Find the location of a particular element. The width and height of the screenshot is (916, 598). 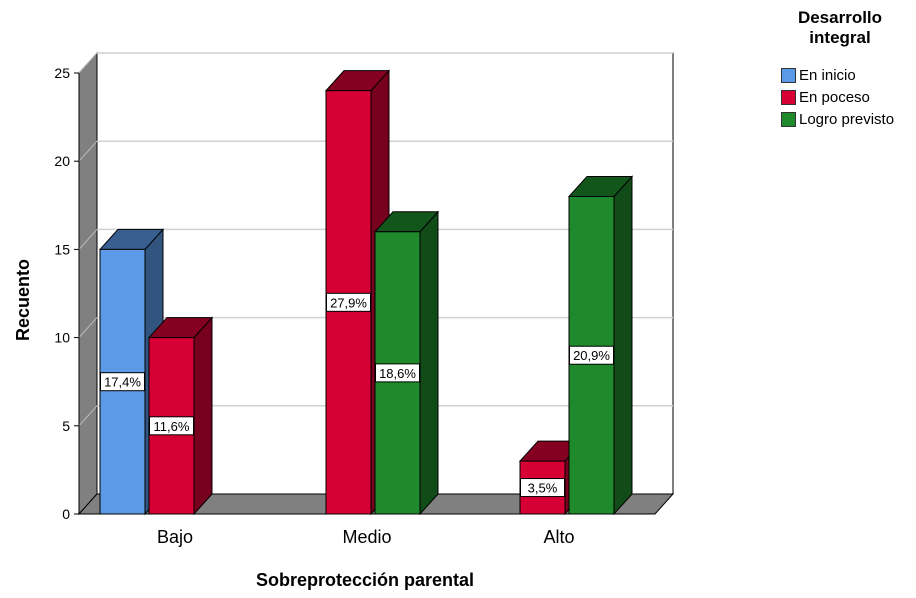

x-axis-label: Sobreprotección parental is located at coordinates (365, 580).